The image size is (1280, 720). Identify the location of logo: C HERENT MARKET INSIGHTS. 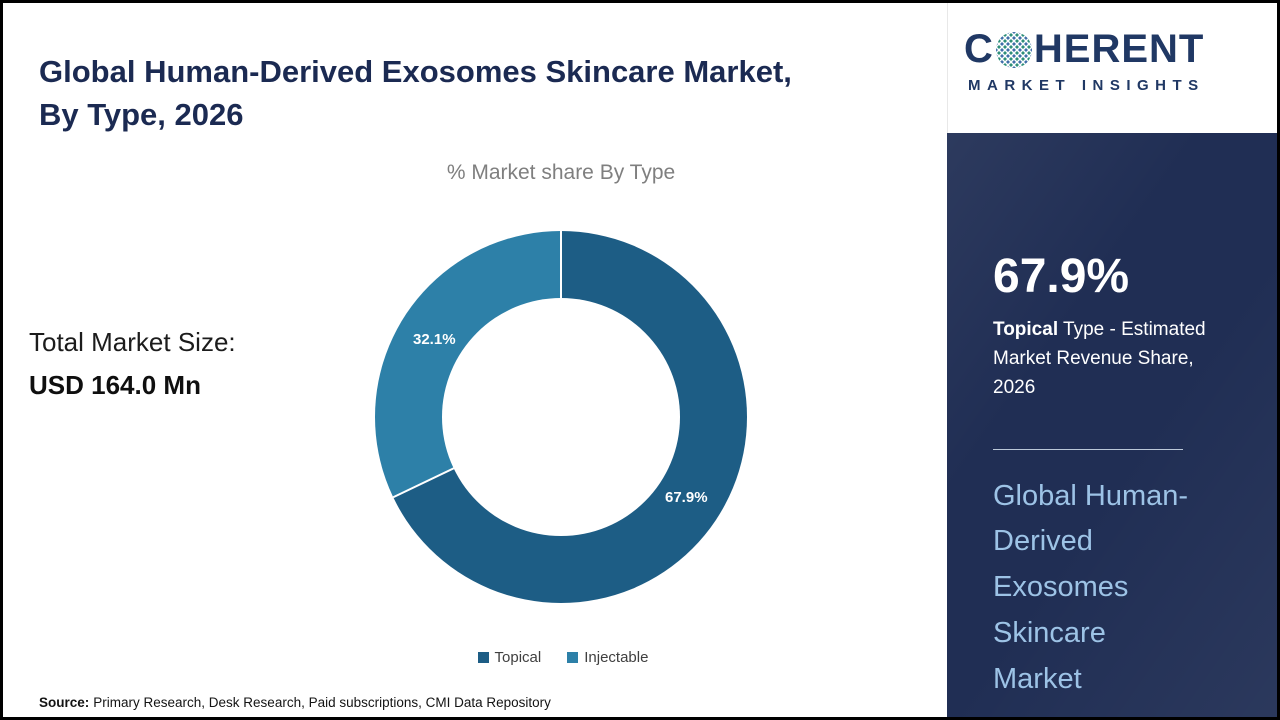
(1112, 68).